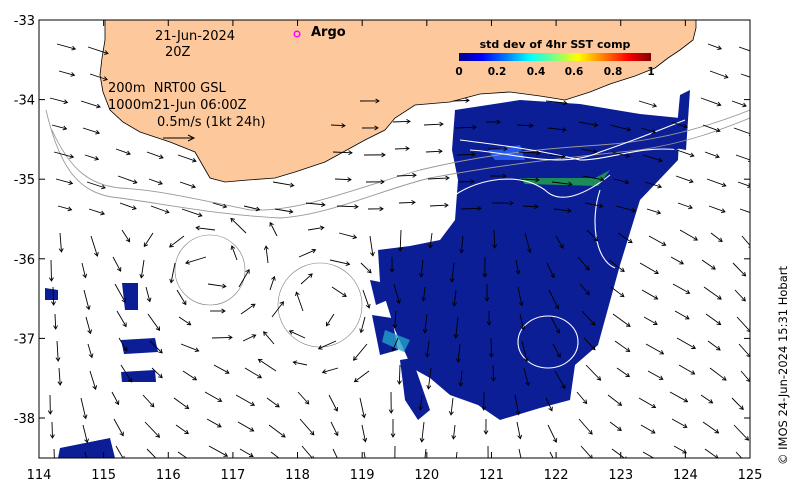 The image size is (791, 492). I want to click on x-tick-label: 120, so click(426, 475).